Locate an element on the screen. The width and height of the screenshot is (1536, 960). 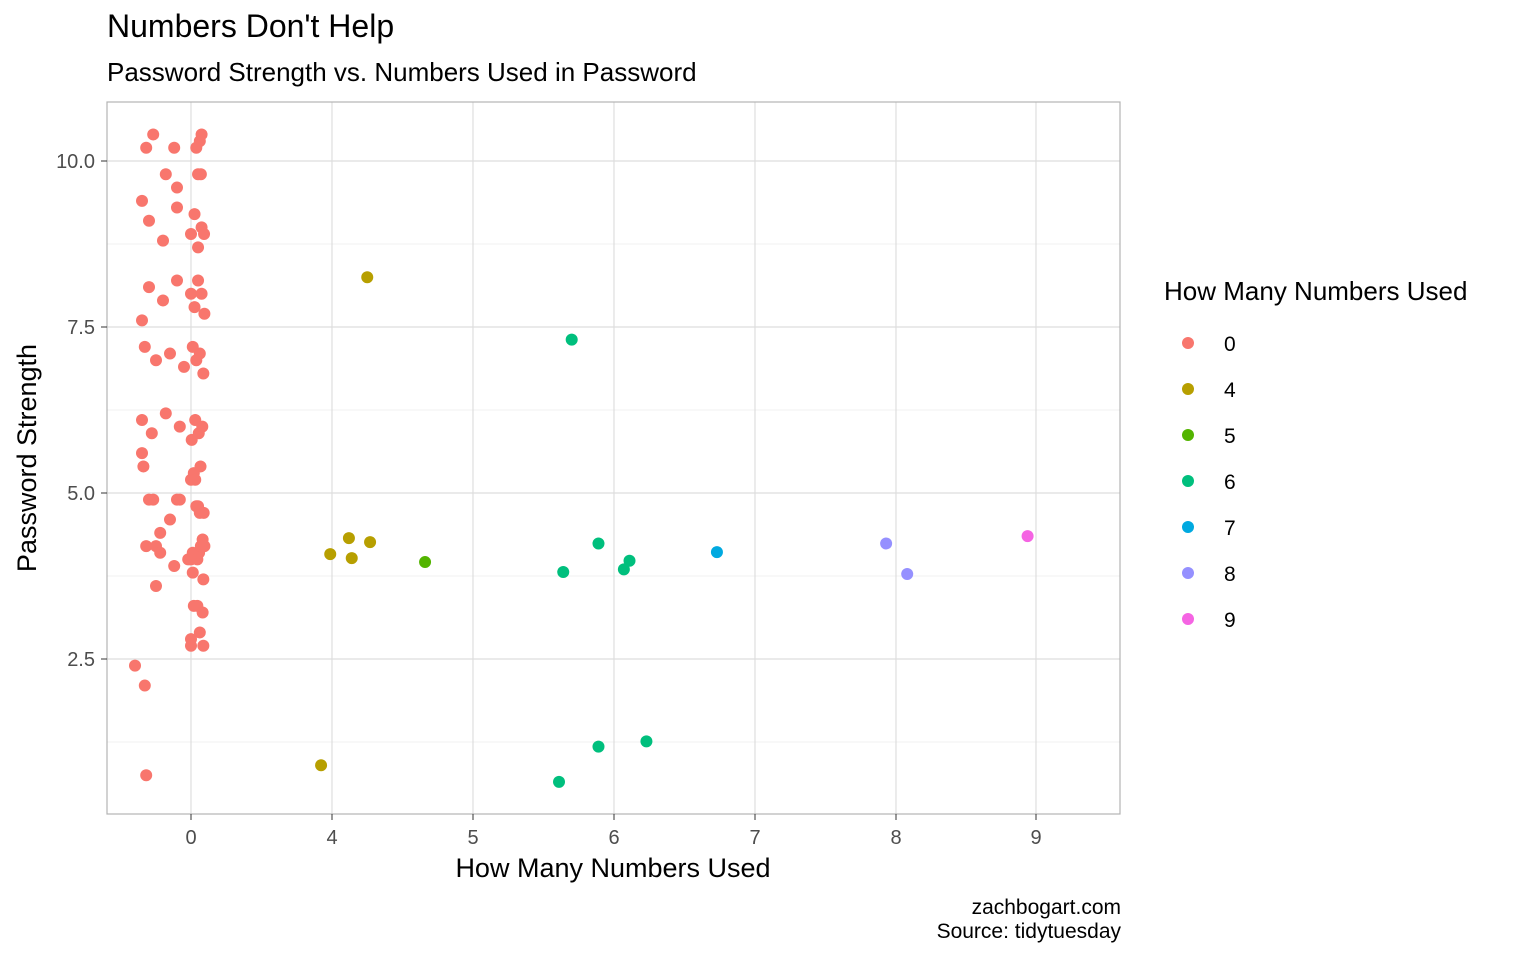
legend-label-9: 9 is located at coordinates (1230, 620).